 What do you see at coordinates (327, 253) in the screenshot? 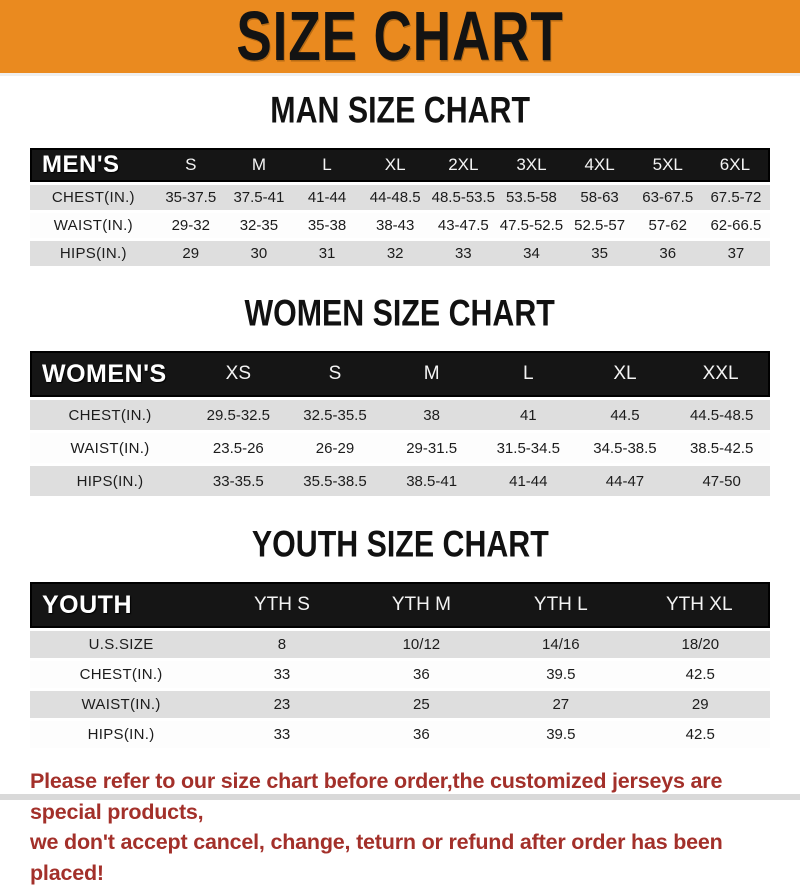
I see `table-cell: 31` at bounding box center [327, 253].